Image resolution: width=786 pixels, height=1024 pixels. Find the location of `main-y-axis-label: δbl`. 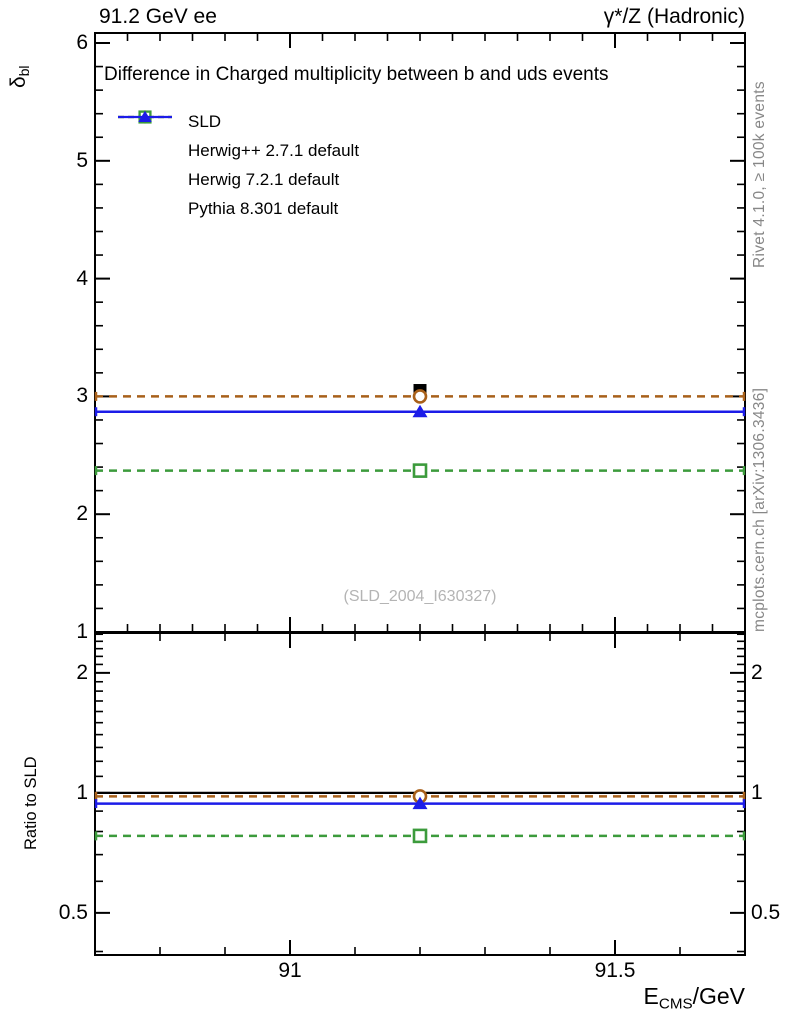

main-y-axis-label: δbl is located at coordinates (19, 77).